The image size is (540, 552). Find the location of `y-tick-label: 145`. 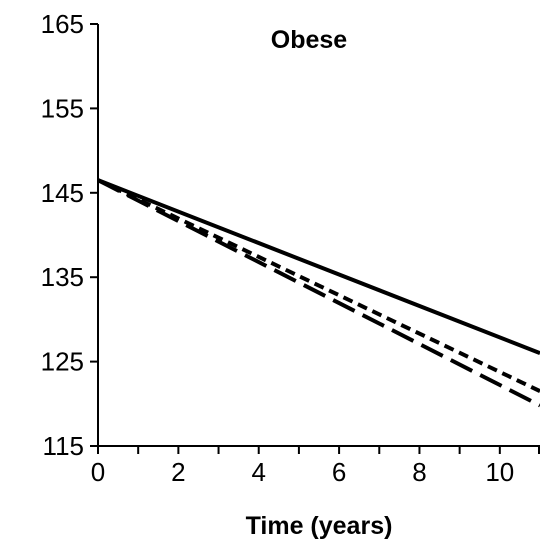

y-tick-label: 145 is located at coordinates (62, 193).